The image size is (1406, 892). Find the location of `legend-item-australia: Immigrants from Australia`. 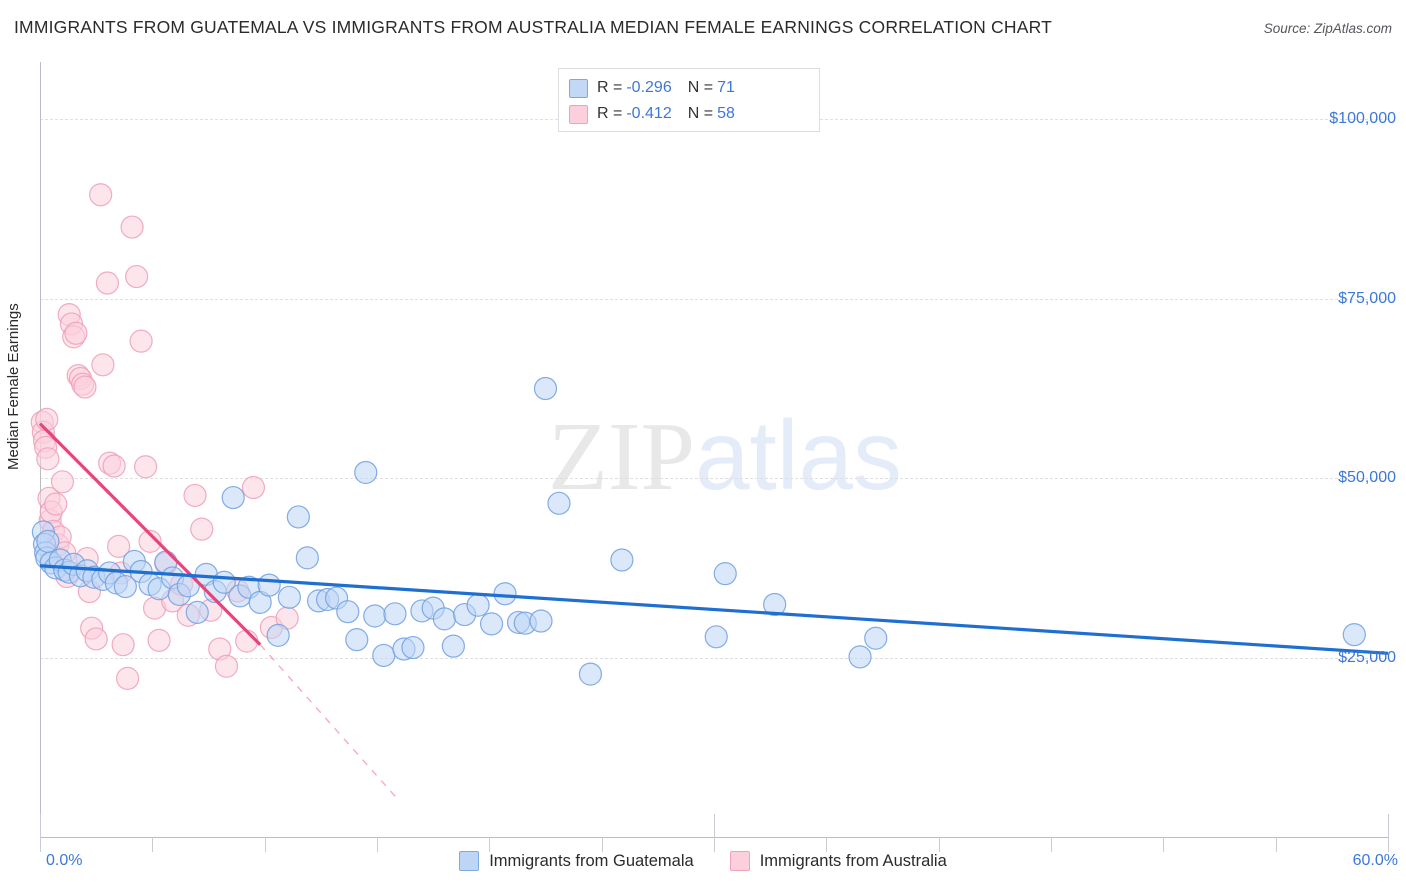

legend-item-australia: Immigrants from Australia is located at coordinates (838, 861).